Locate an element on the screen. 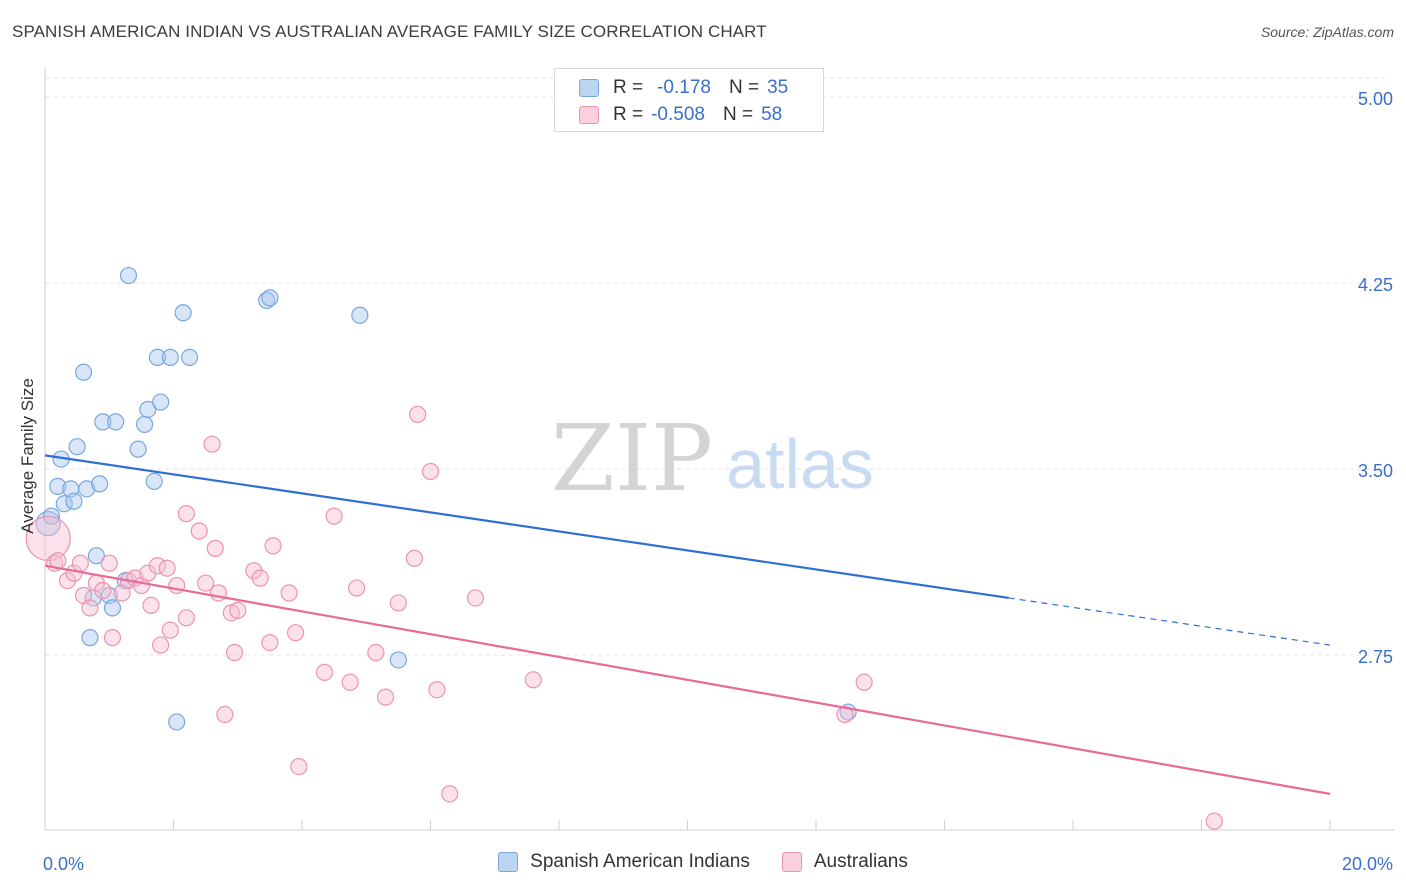 This screenshot has height=892, width=1406. x-tick-label-max: 20.0% is located at coordinates (1367, 864).